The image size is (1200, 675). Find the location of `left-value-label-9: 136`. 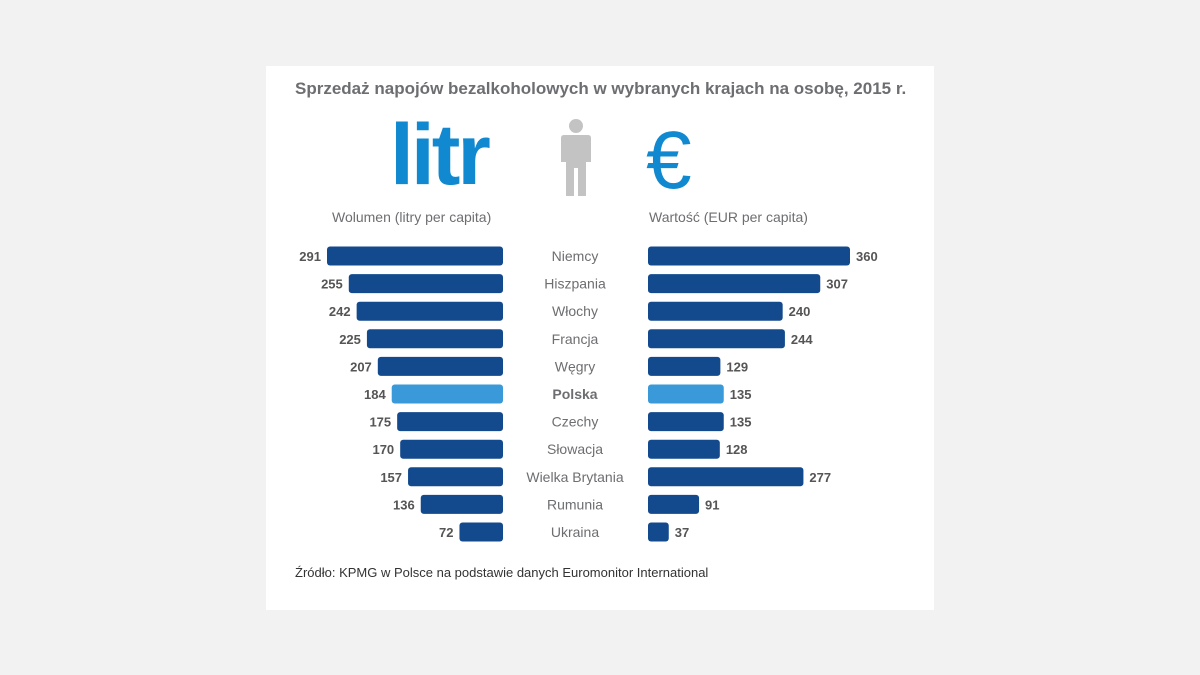

left-value-label-9: 136 is located at coordinates (404, 504).